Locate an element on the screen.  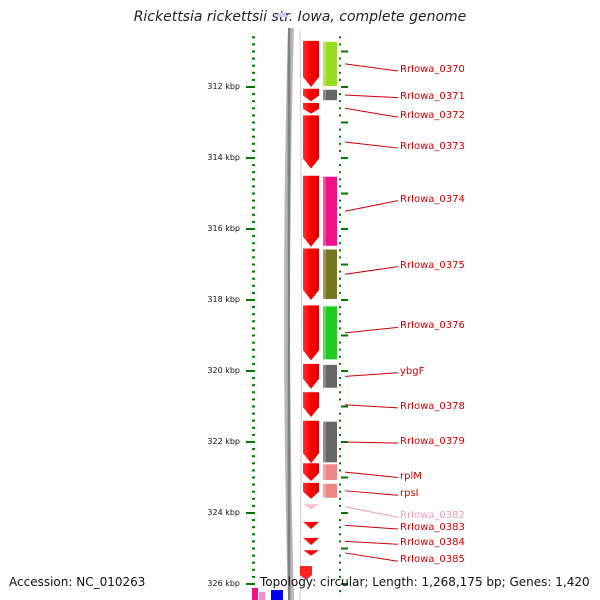
tick-label: 326 kbp is located at coordinates (223, 583).